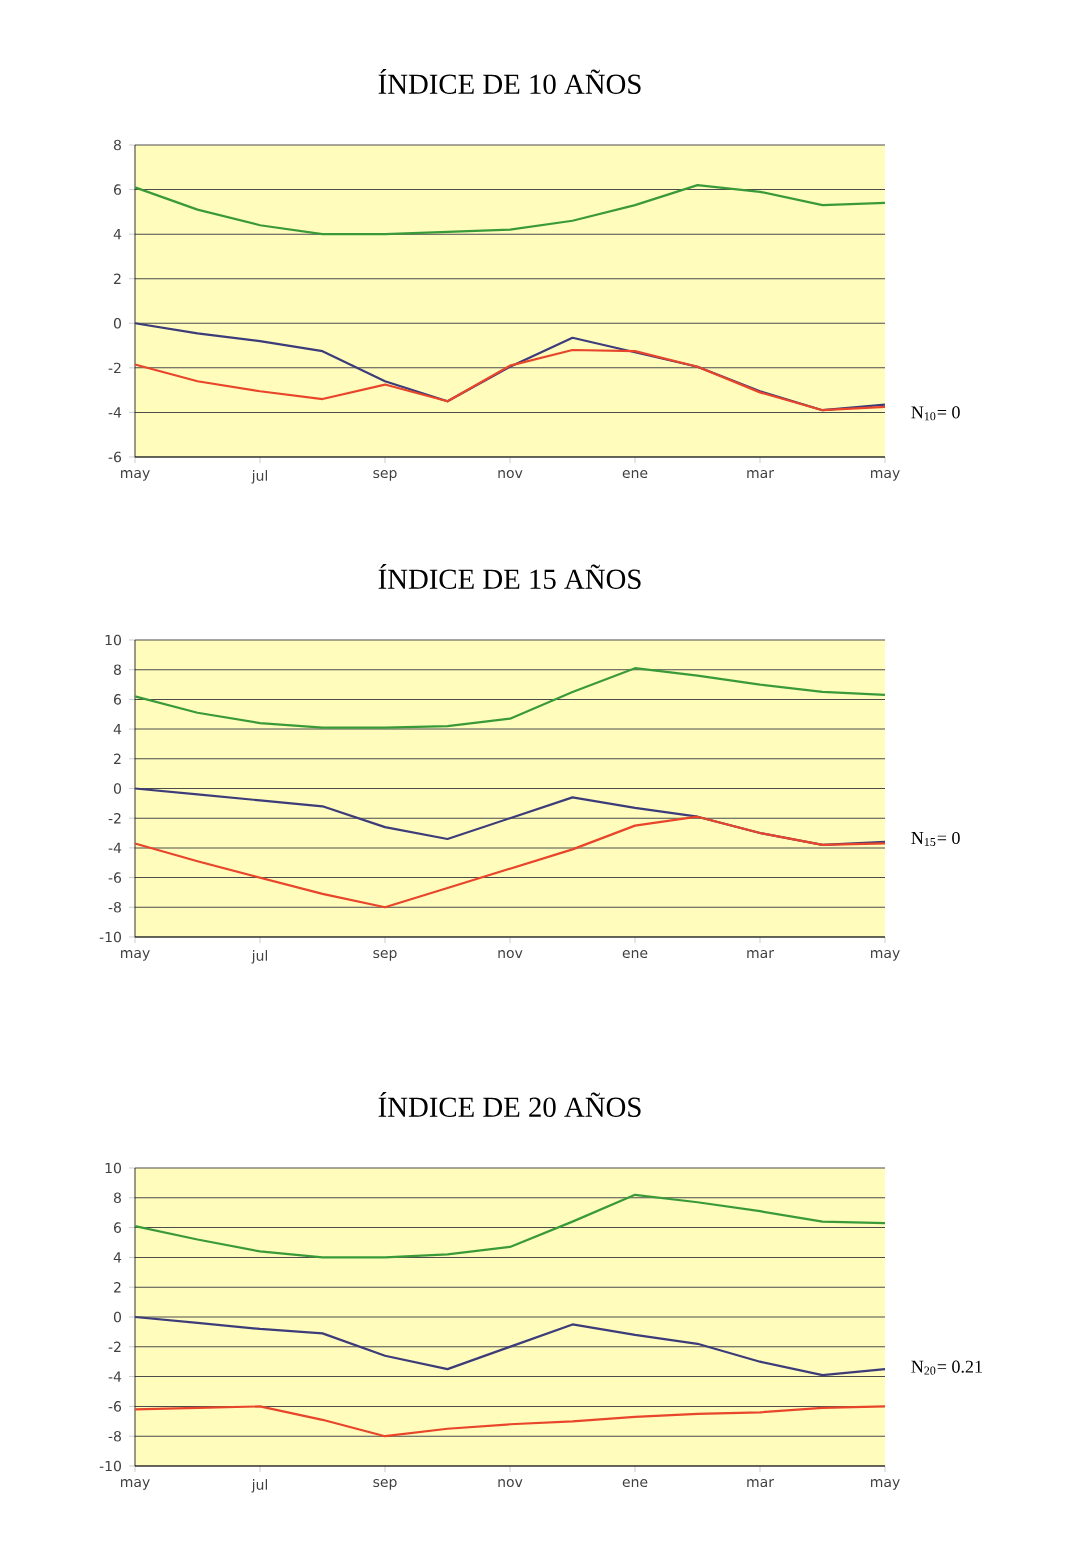 The image size is (1088, 1545). Describe the element at coordinates (509, 1104) in the screenshot. I see `chart-title: ÍNDICE DE 20 AÑOS` at that location.